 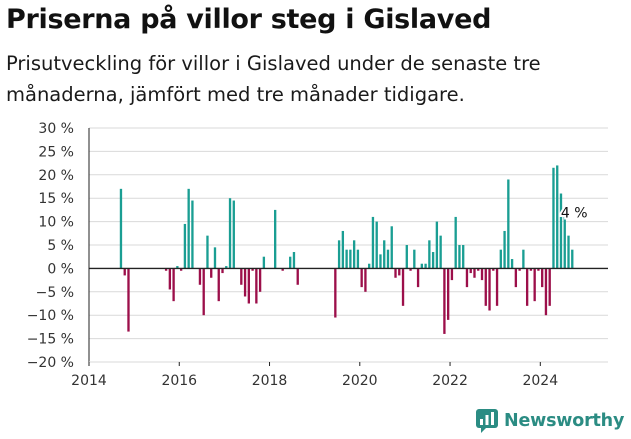 What do you see at coordinates (56, 199) in the screenshot?
I see `y-tick-label: 15 %` at bounding box center [56, 199].